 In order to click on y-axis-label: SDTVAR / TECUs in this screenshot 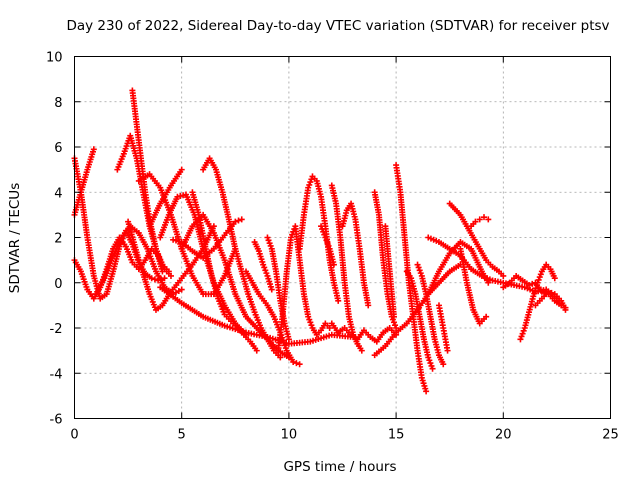, I will do `click(15, 238)`.